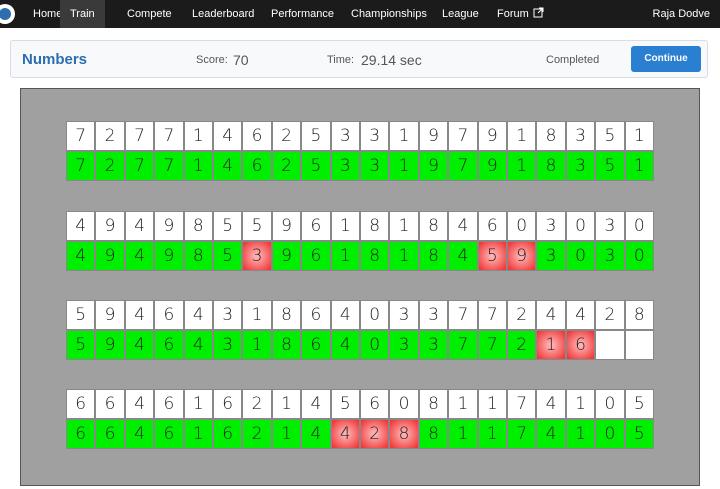 This screenshot has height=489, width=720. Describe the element at coordinates (82, 14) in the screenshot. I see `nav-item: Train` at that location.